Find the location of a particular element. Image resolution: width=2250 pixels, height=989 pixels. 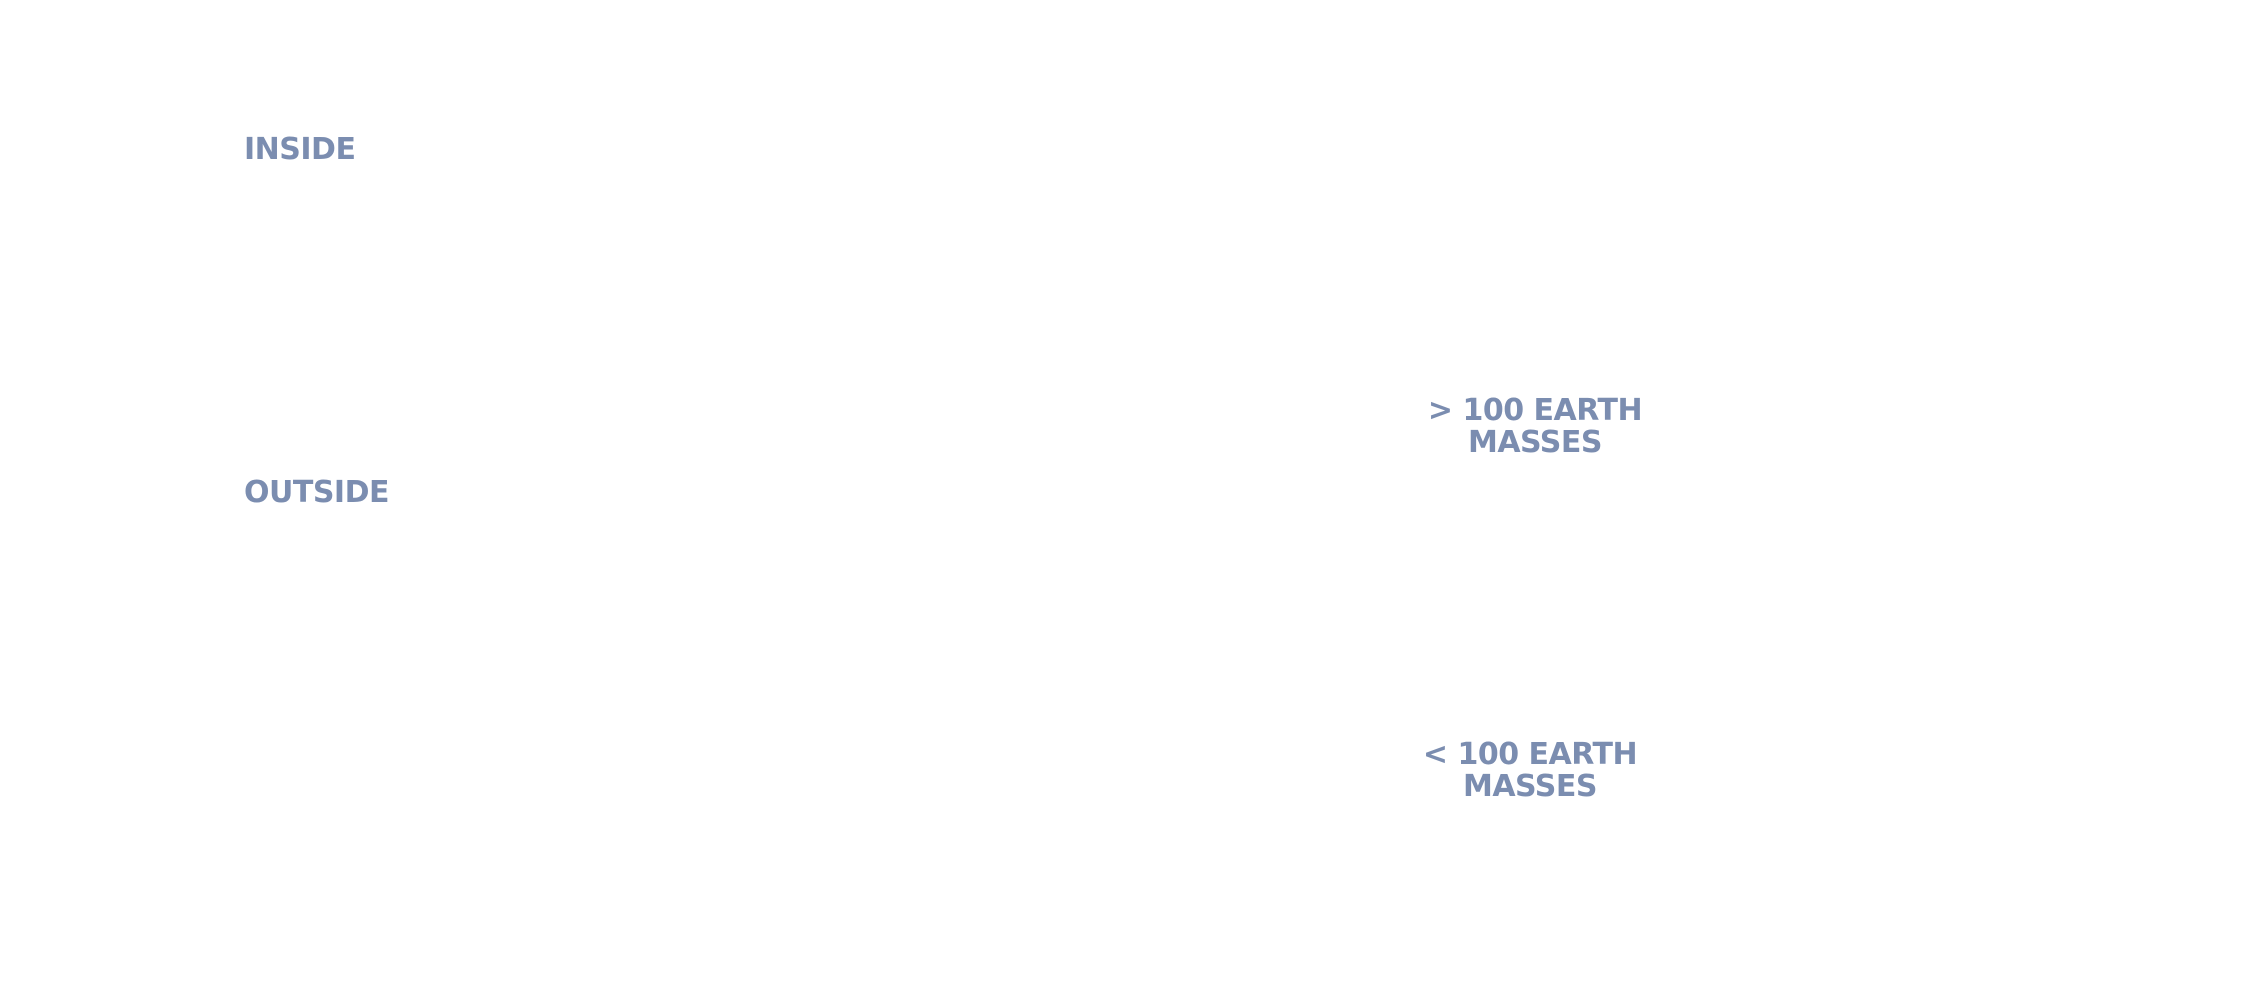

mass-less-line2: MASSES is located at coordinates (1530, 786).